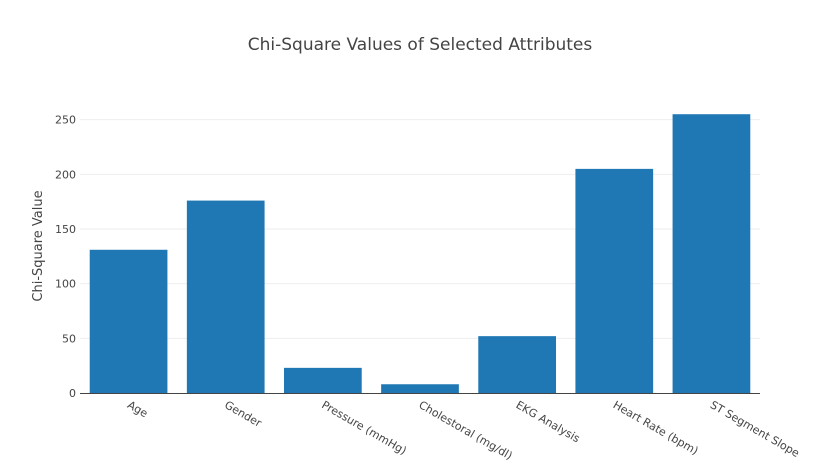 The width and height of the screenshot is (840, 472). What do you see at coordinates (517, 364) in the screenshot?
I see `bar-ekg-analysis` at bounding box center [517, 364].